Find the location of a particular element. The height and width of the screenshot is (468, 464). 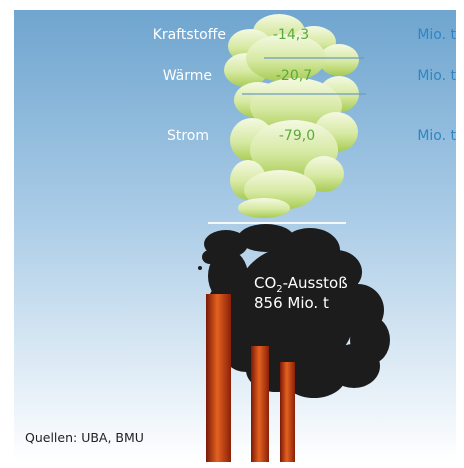

row-unit-strom: Mio. t is located at coordinates (436, 136).